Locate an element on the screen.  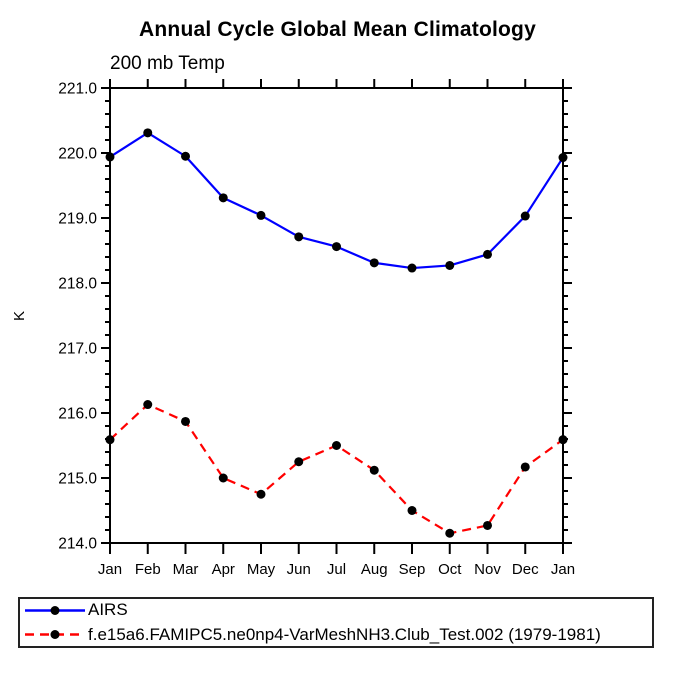
x-tick-label: Oct is located at coordinates (450, 569).